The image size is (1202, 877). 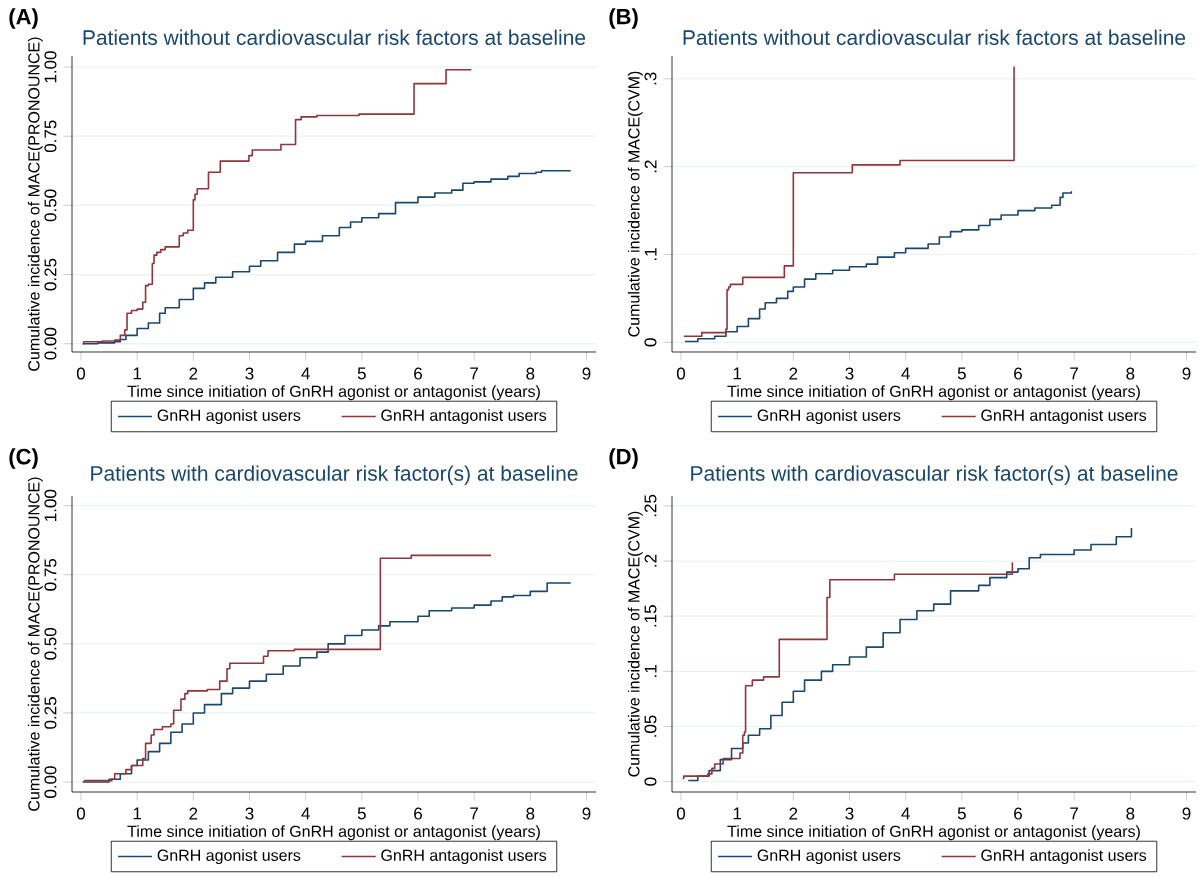 I want to click on text: (A), so click(x=23, y=18).